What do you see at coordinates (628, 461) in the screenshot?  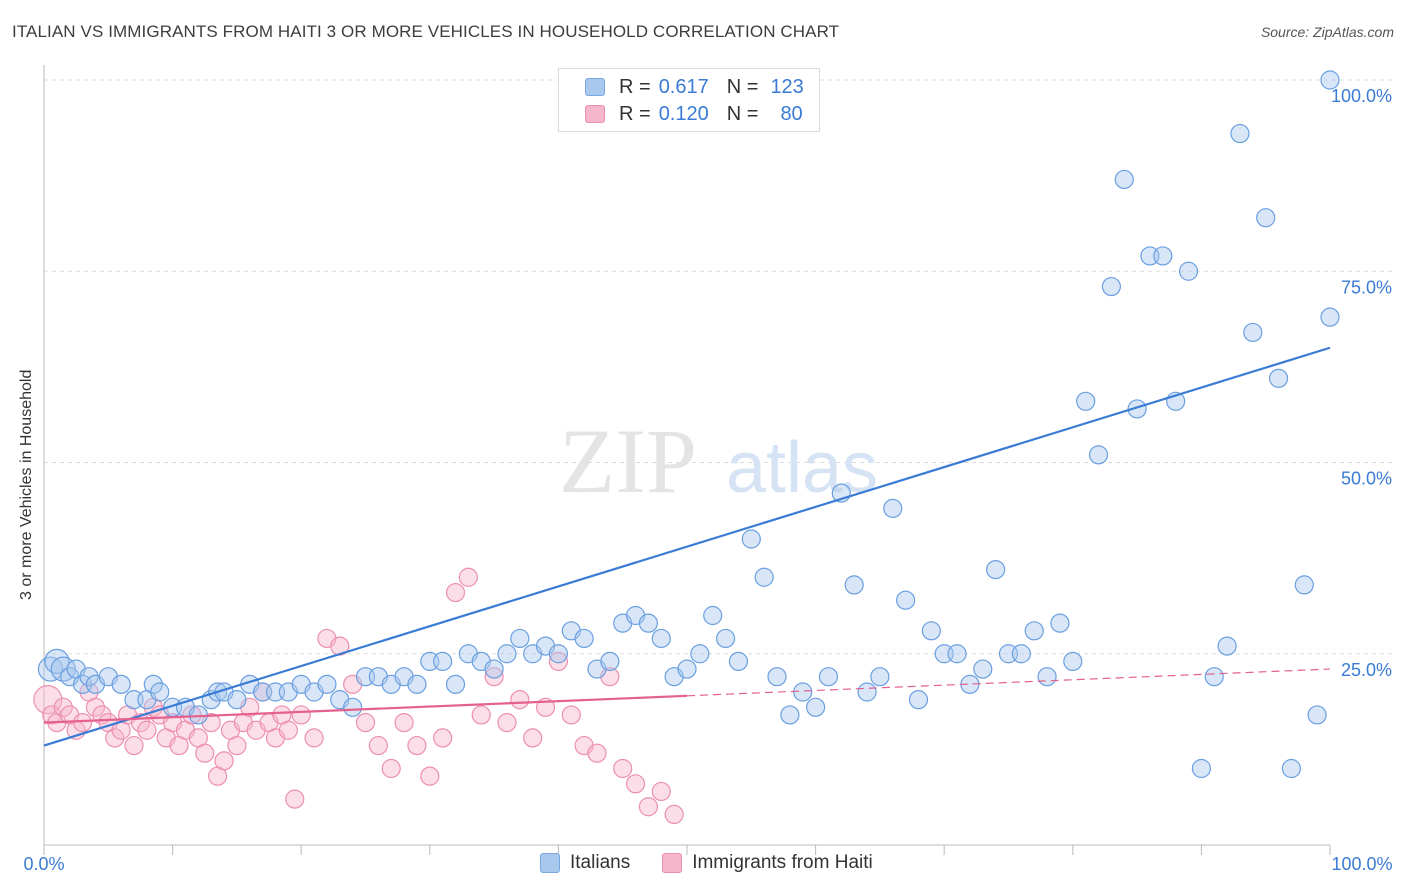 I see `watermark-zip: ZIP` at bounding box center [628, 461].